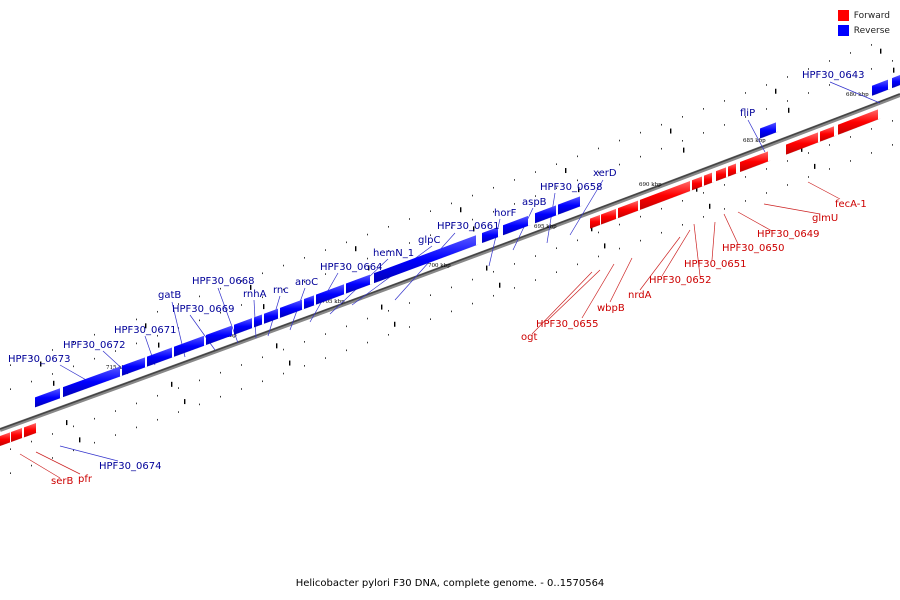  I want to click on gene-label-reverse: HPF30_0669, so click(203, 309).